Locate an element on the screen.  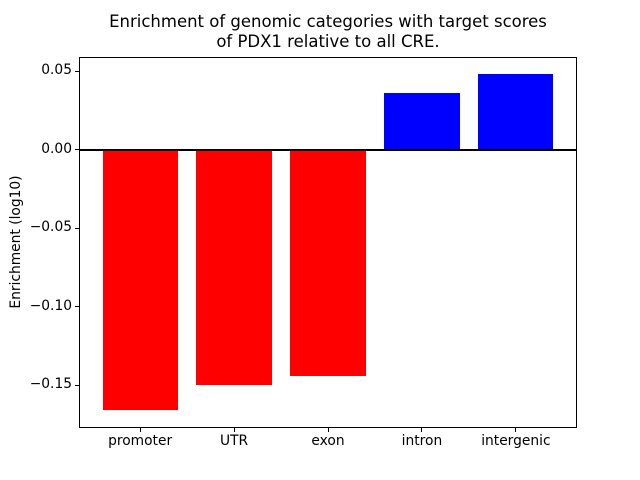
zero-line is located at coordinates (328, 149).